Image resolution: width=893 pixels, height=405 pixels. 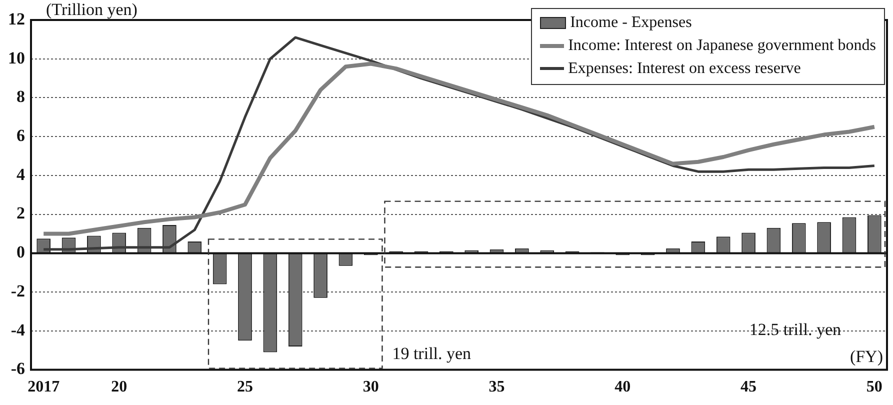 I want to click on x-tick-label: 2017, so click(x=44, y=387).